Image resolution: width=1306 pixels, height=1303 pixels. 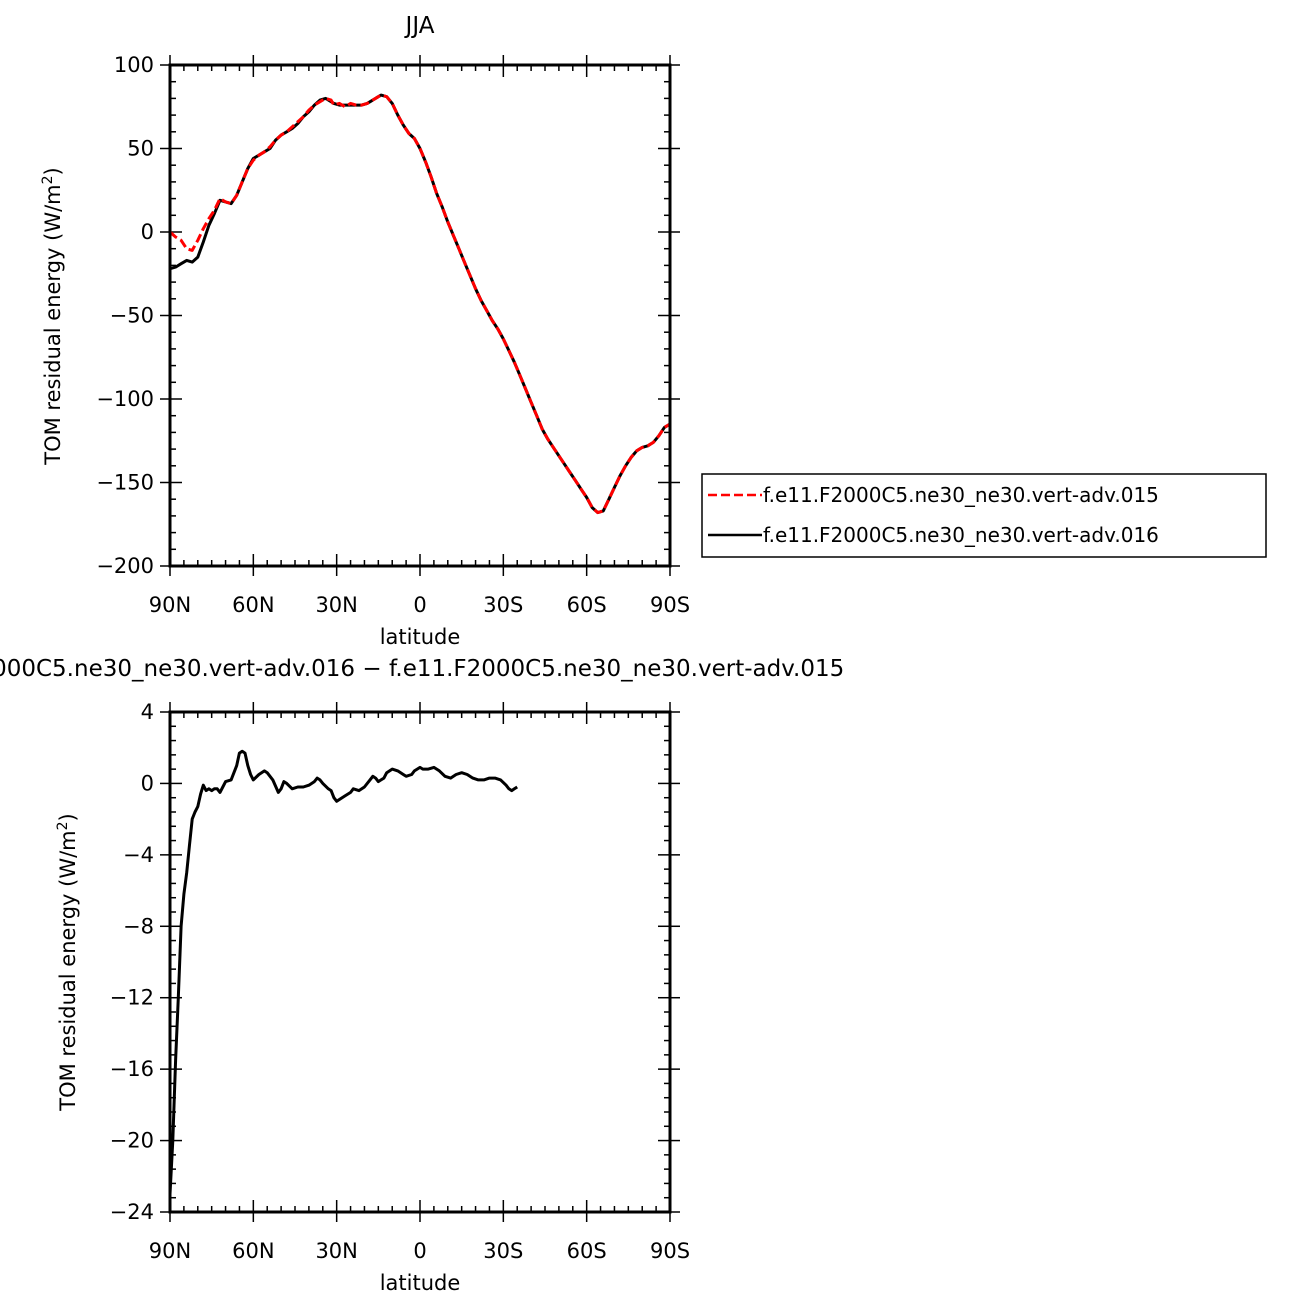 I want to click on top-x-tick-label: 30S, so click(x=503, y=605).